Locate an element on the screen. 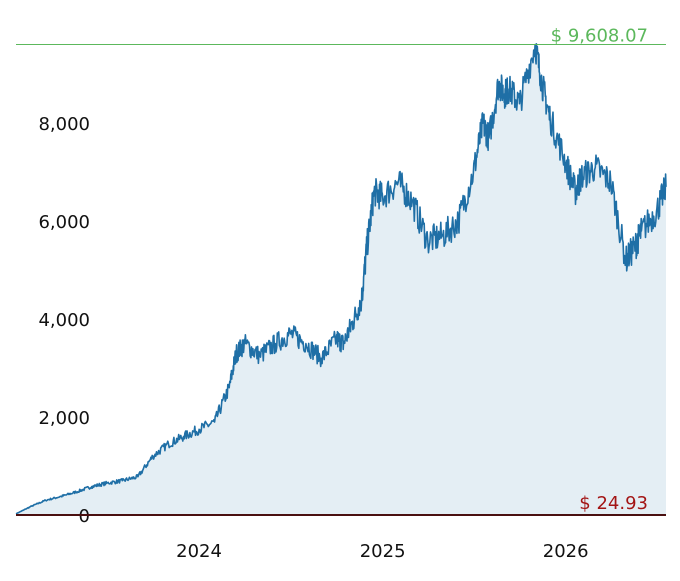  x-tick-label: 2024 is located at coordinates (199, 551).